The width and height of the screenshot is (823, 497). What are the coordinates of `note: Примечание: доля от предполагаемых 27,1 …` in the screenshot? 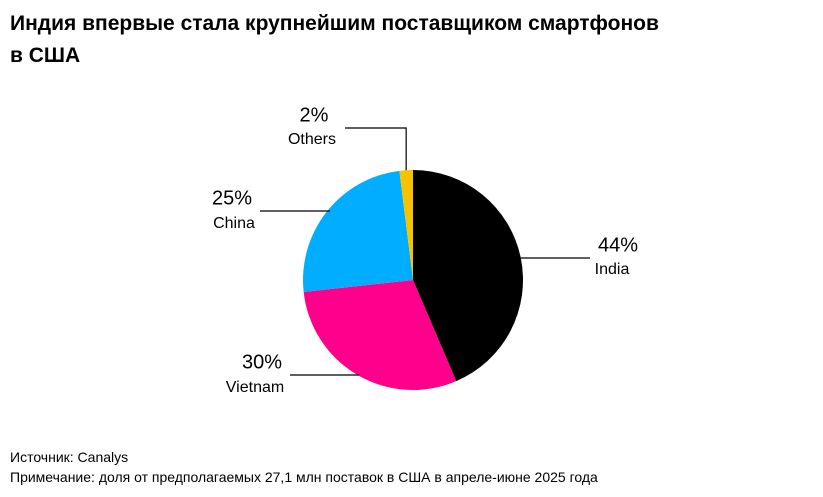 It's located at (304, 477).